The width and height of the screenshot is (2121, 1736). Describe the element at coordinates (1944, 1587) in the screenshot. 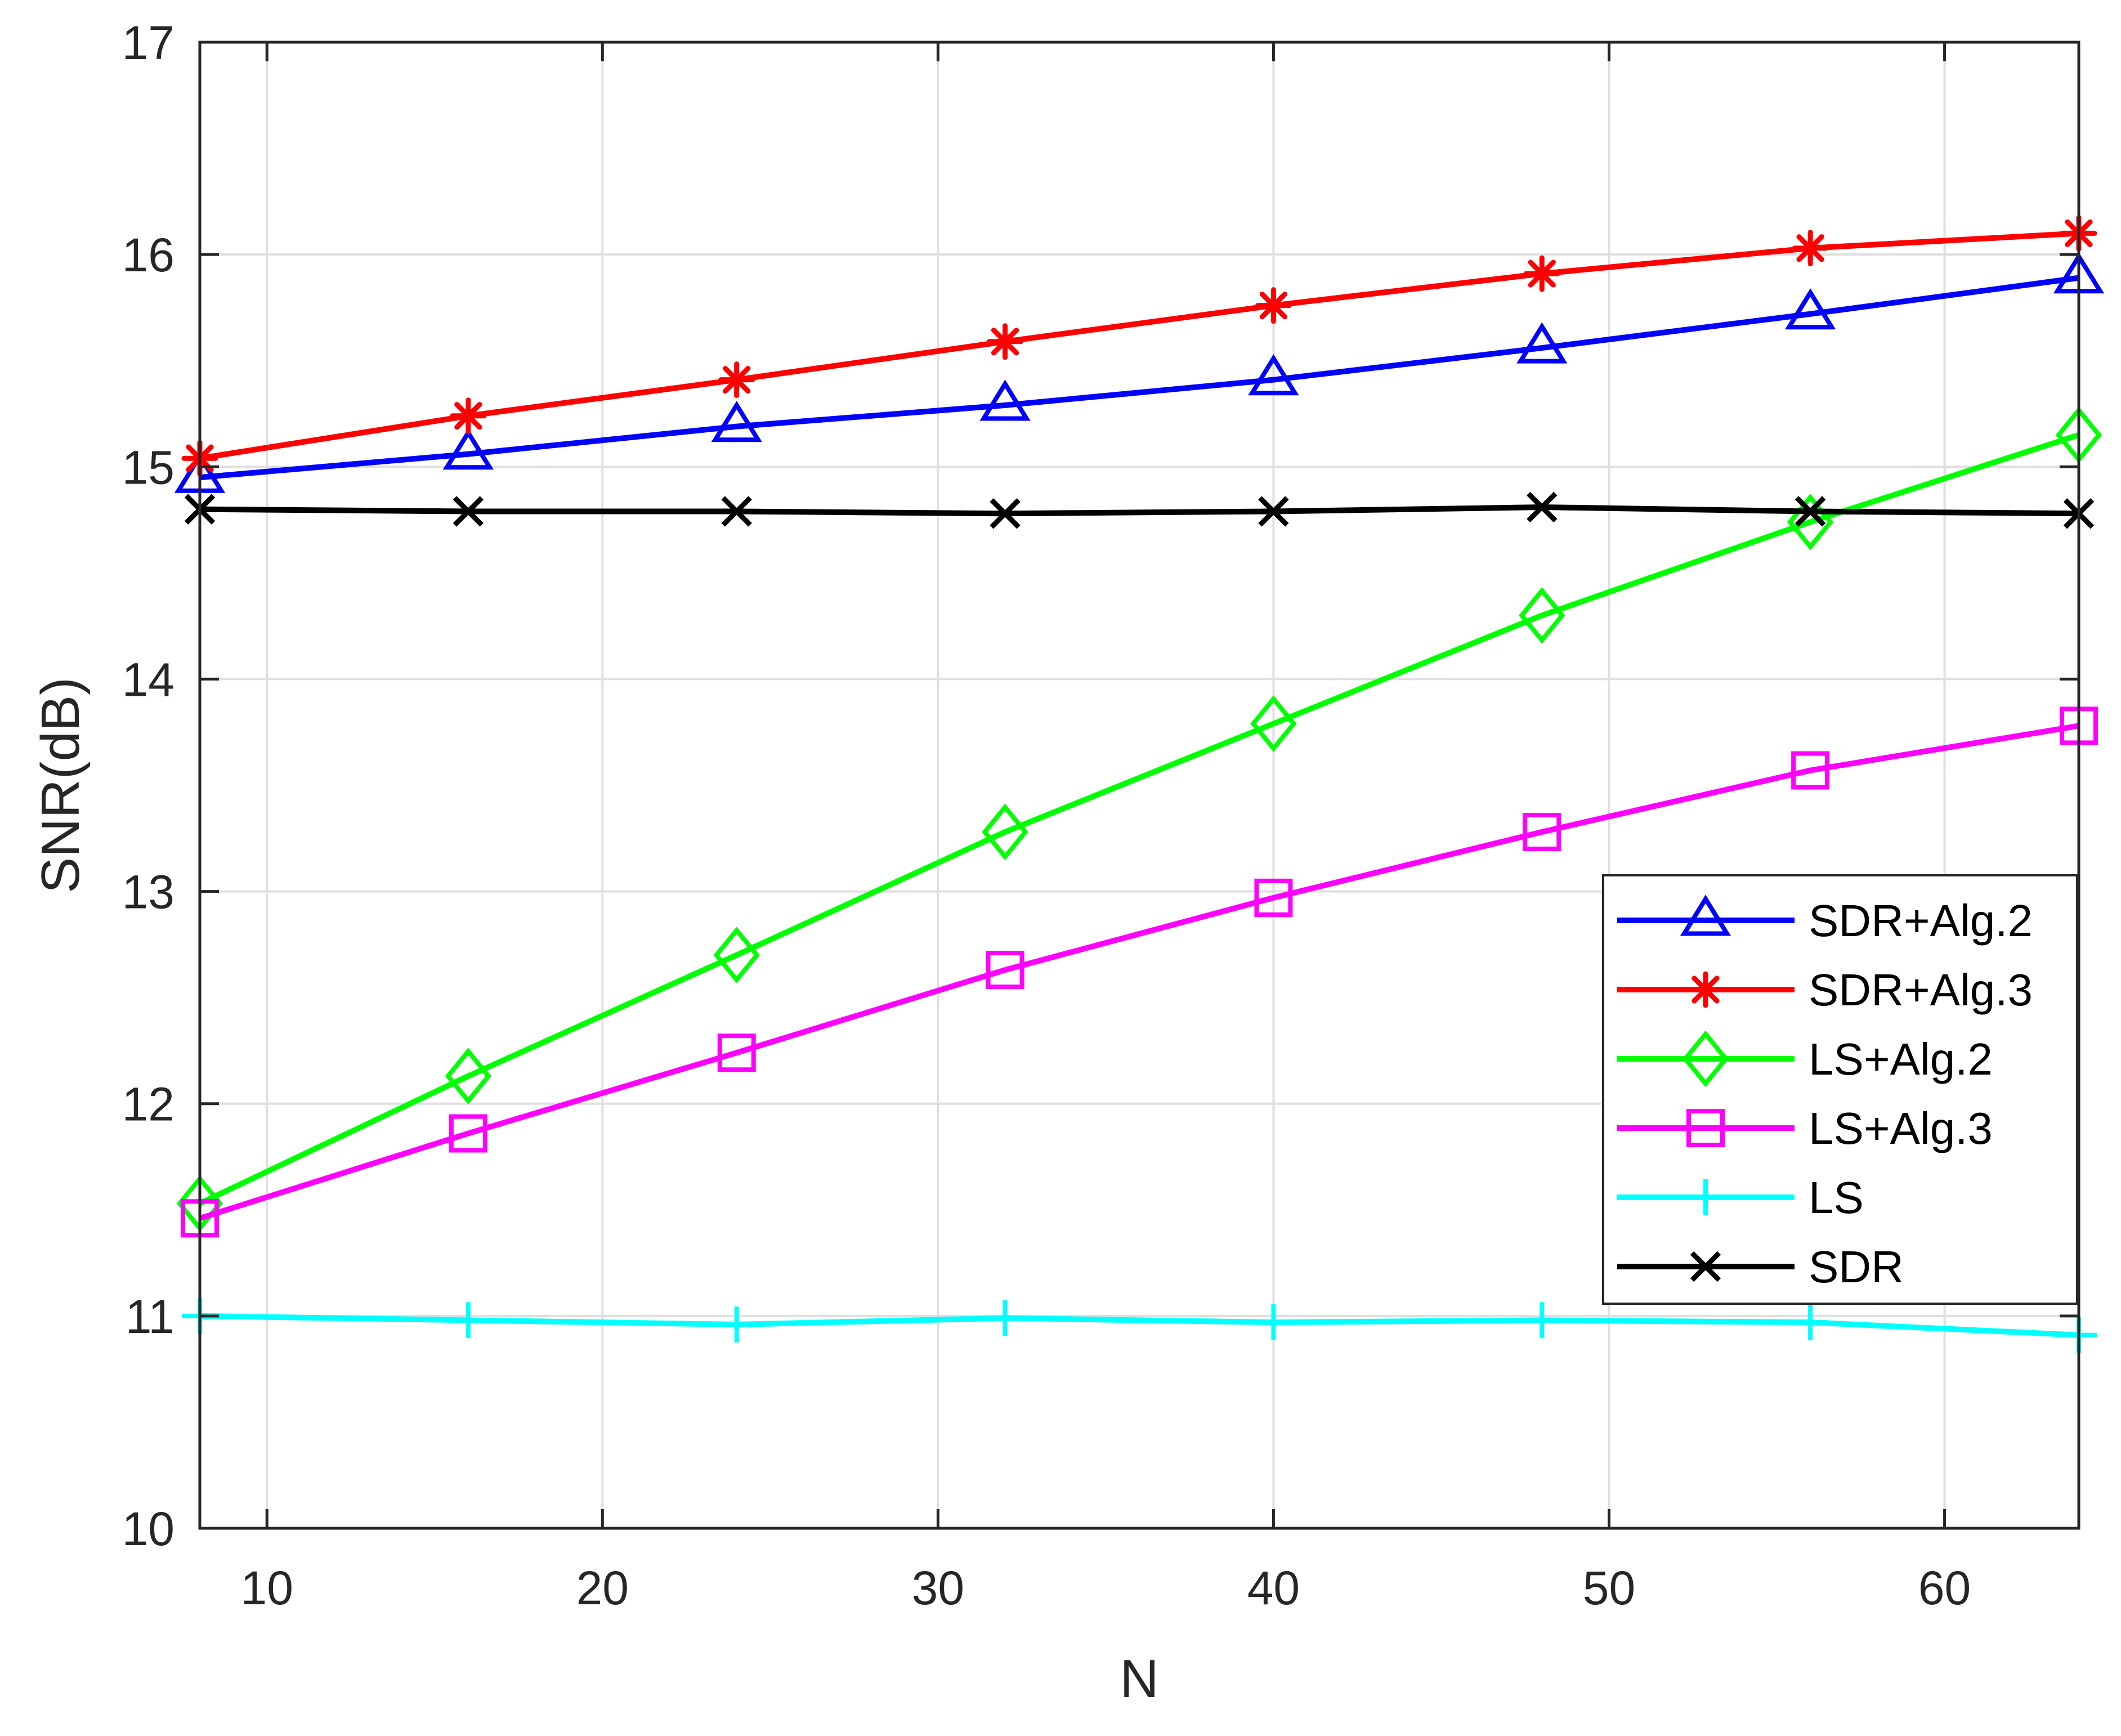

I see `x-tick-label: 60` at that location.